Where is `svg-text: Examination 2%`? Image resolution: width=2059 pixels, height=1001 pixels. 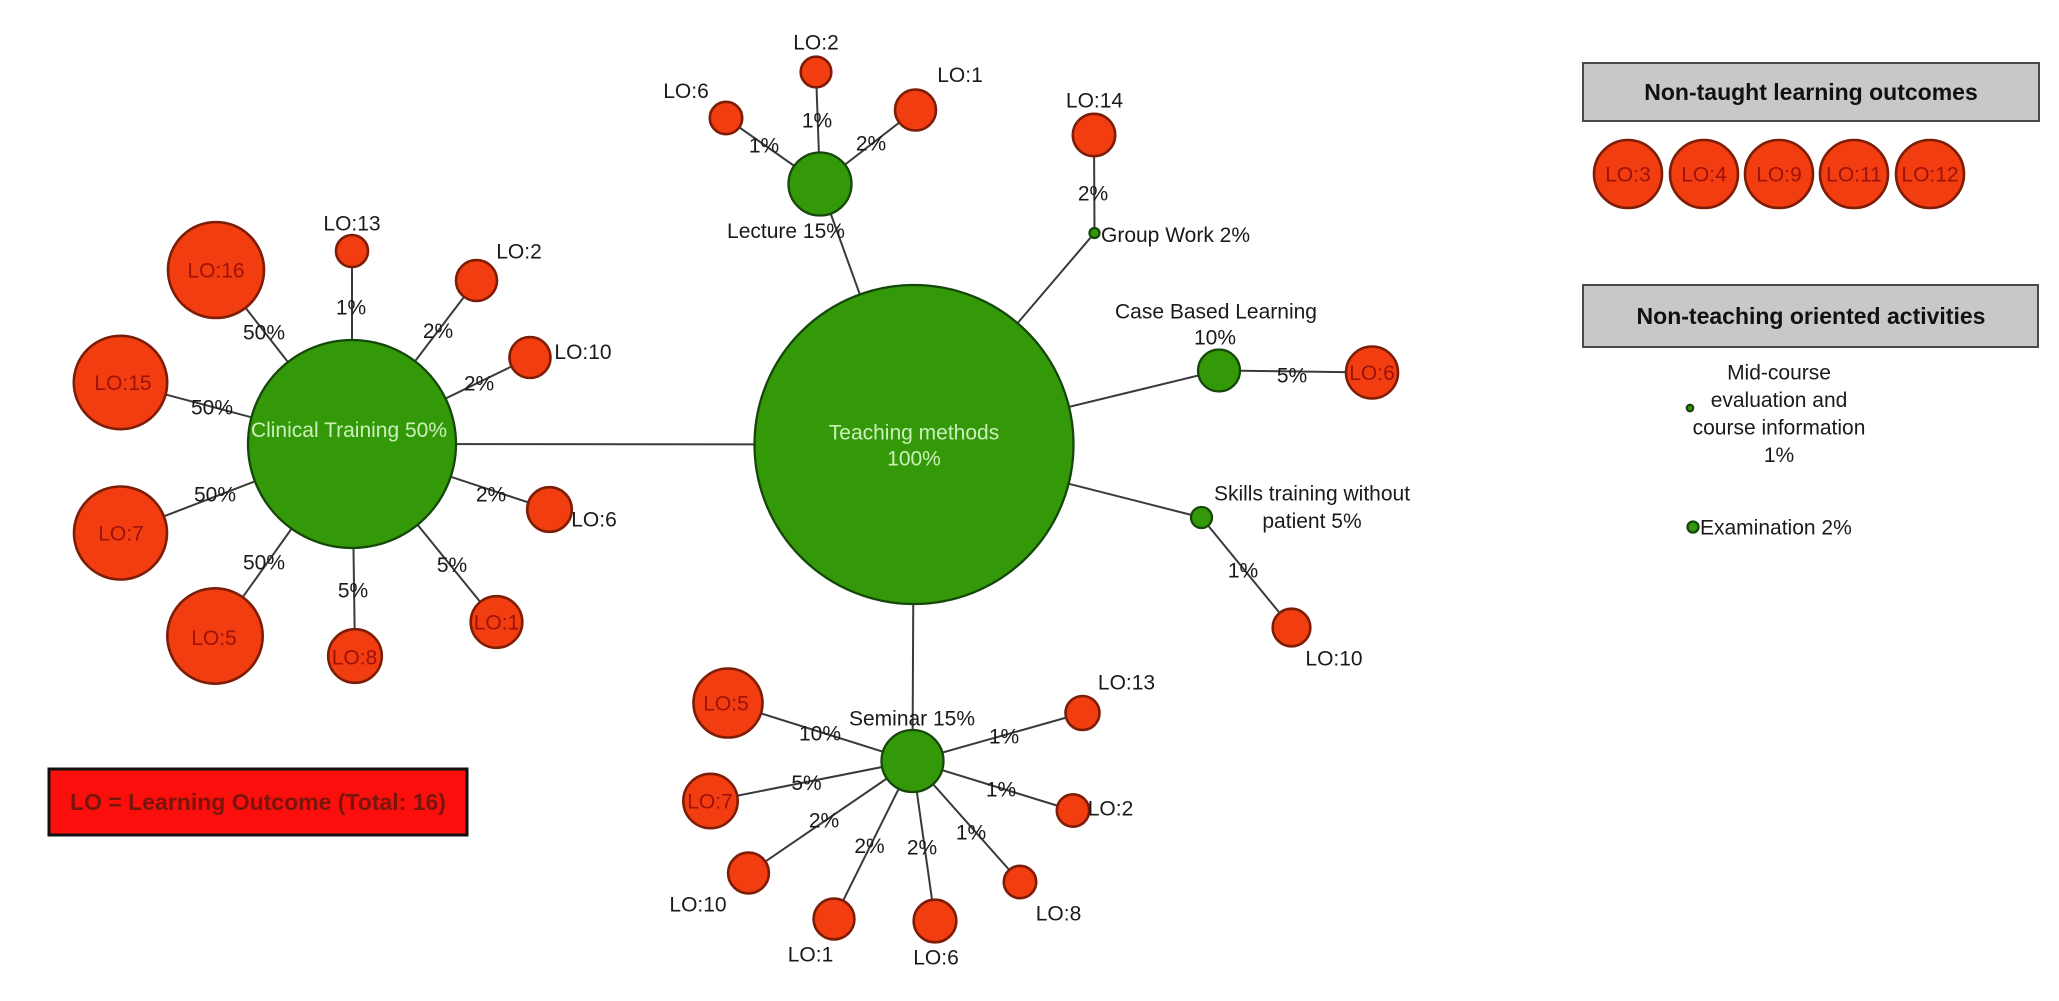 svg-text: Examination 2% is located at coordinates (1776, 528).